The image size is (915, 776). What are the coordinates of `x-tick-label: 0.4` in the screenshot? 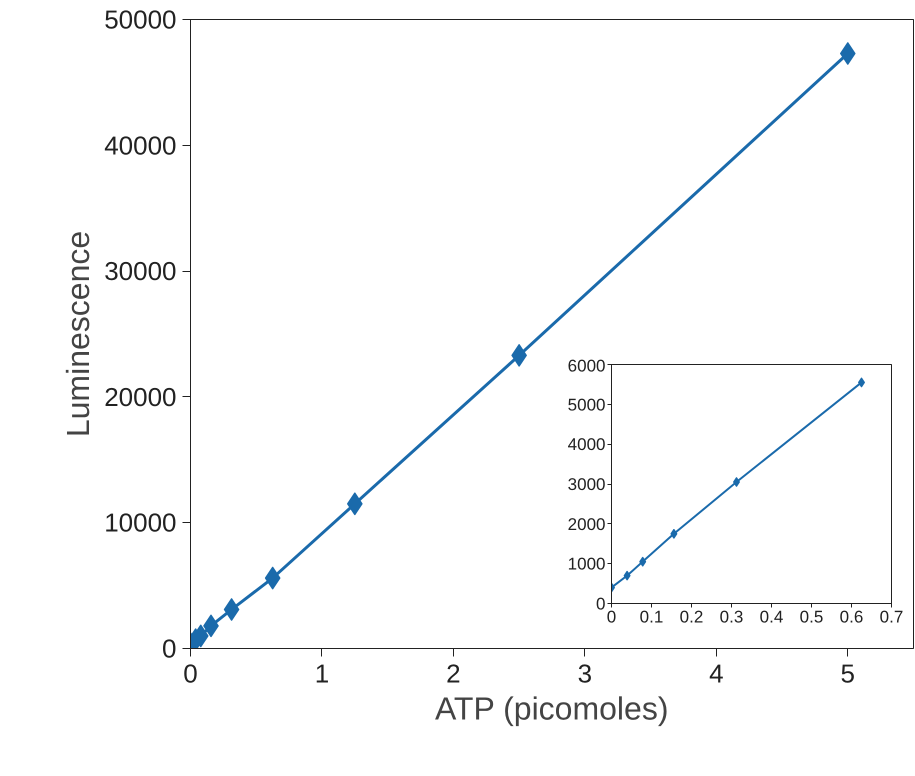 It's located at (772, 617).